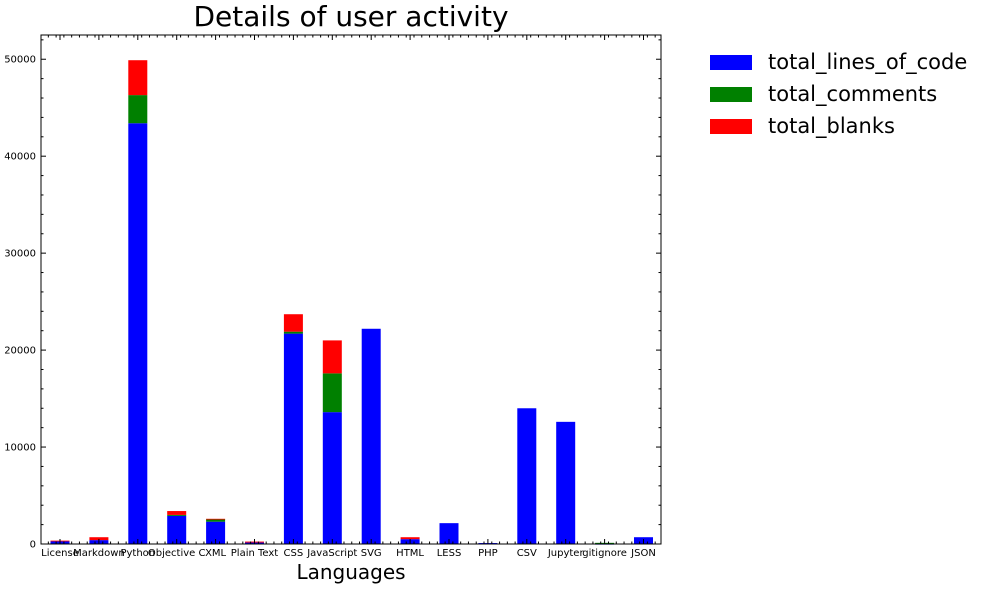 Image resolution: width=981 pixels, height=589 pixels. What do you see at coordinates (137, 553) in the screenshot?
I see `x-tick-label: Python` at bounding box center [137, 553].